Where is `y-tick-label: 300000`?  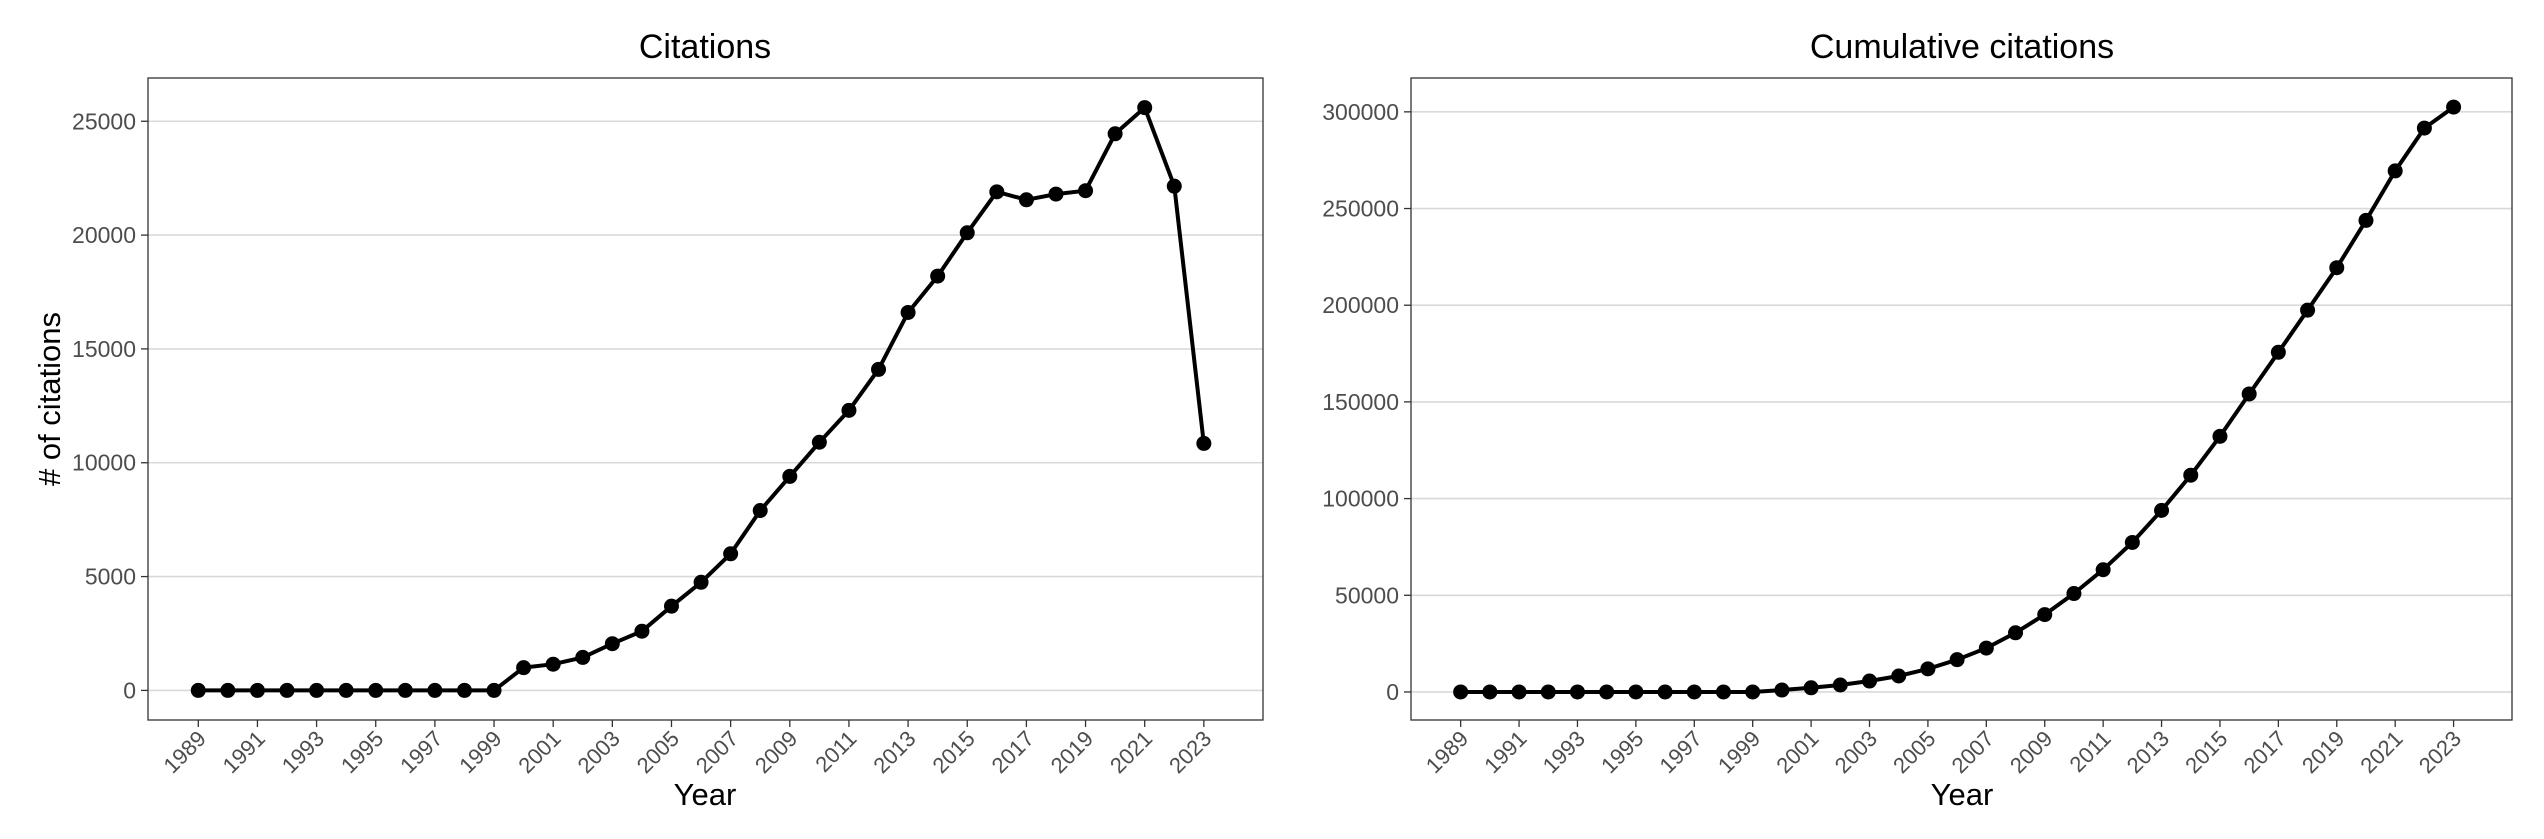 y-tick-label: 300000 is located at coordinates (1360, 112).